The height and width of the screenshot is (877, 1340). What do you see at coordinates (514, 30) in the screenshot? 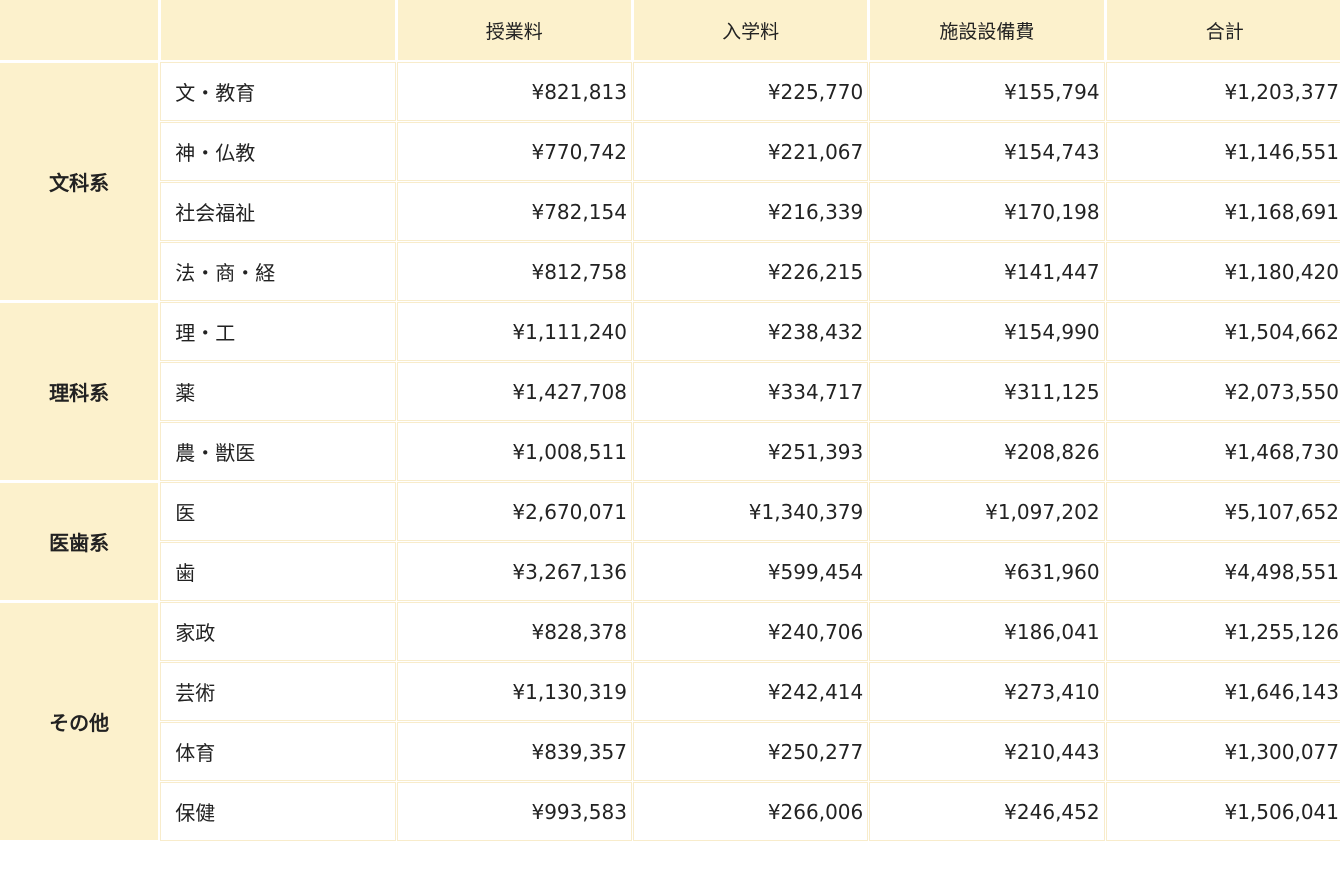
I see `column-header-tuition: 授業料` at bounding box center [514, 30].